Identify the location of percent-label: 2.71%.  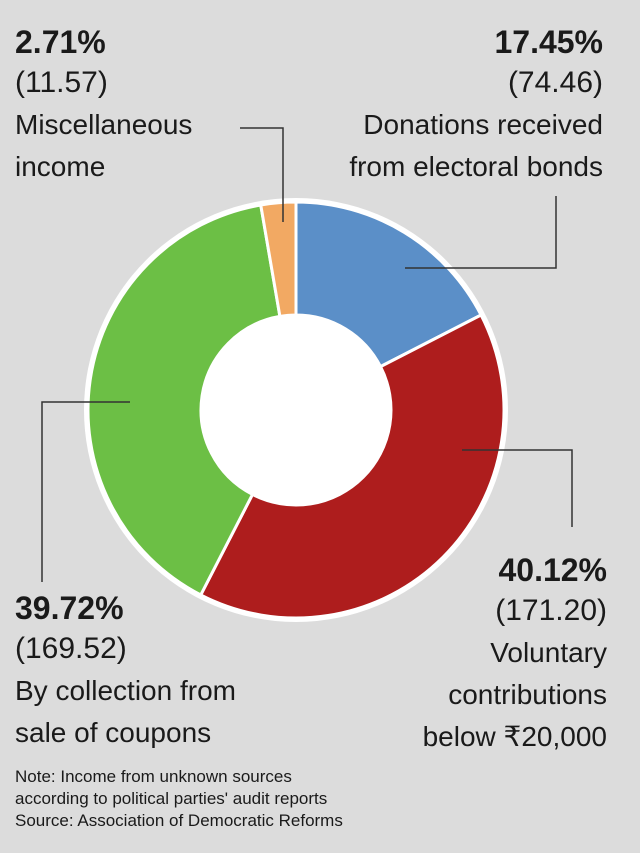
(60, 42).